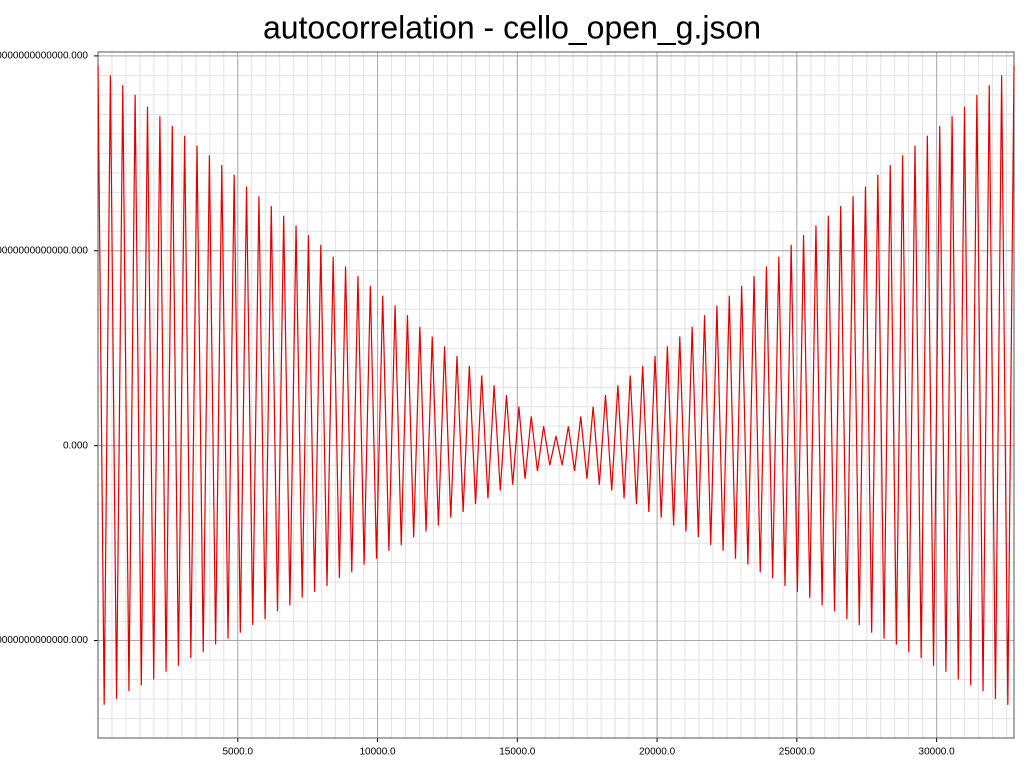 The width and height of the screenshot is (1024, 768). What do you see at coordinates (517, 752) in the screenshot?
I see `x-tick-label: 15000.0` at bounding box center [517, 752].